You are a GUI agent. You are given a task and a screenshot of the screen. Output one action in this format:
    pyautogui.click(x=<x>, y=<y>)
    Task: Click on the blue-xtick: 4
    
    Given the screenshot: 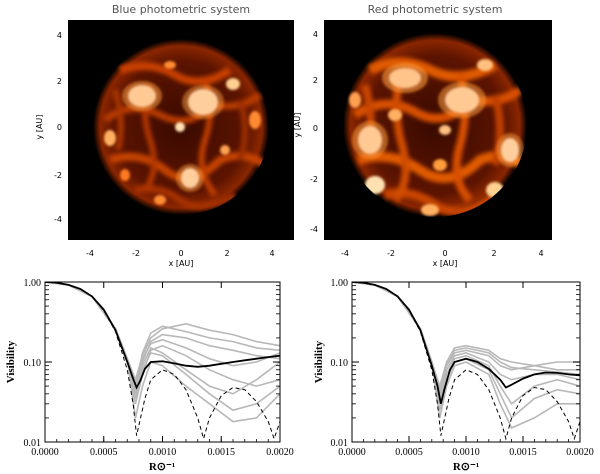 What is the action you would take?
    pyautogui.click(x=271, y=253)
    